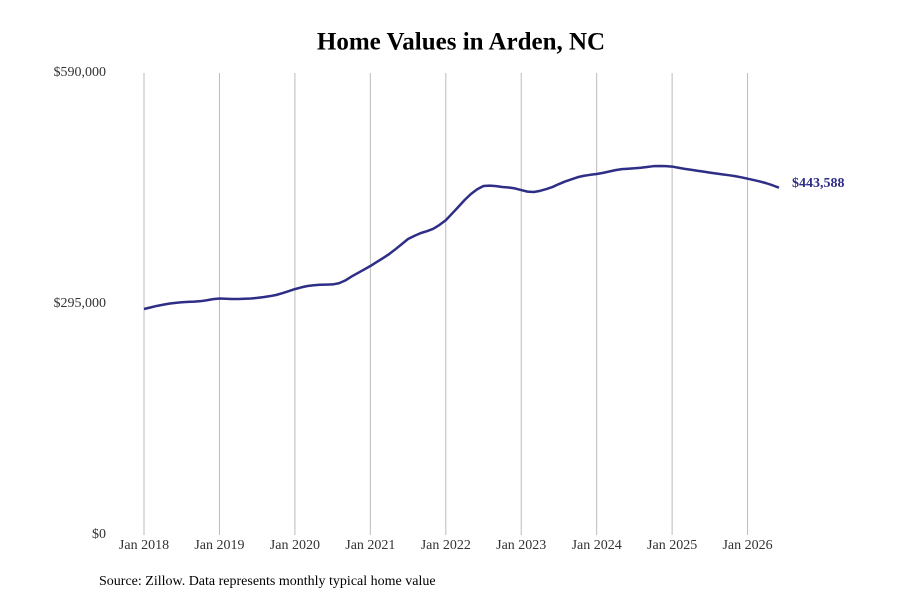  I want to click on x-tick-label: Jan 2023, so click(521, 545).